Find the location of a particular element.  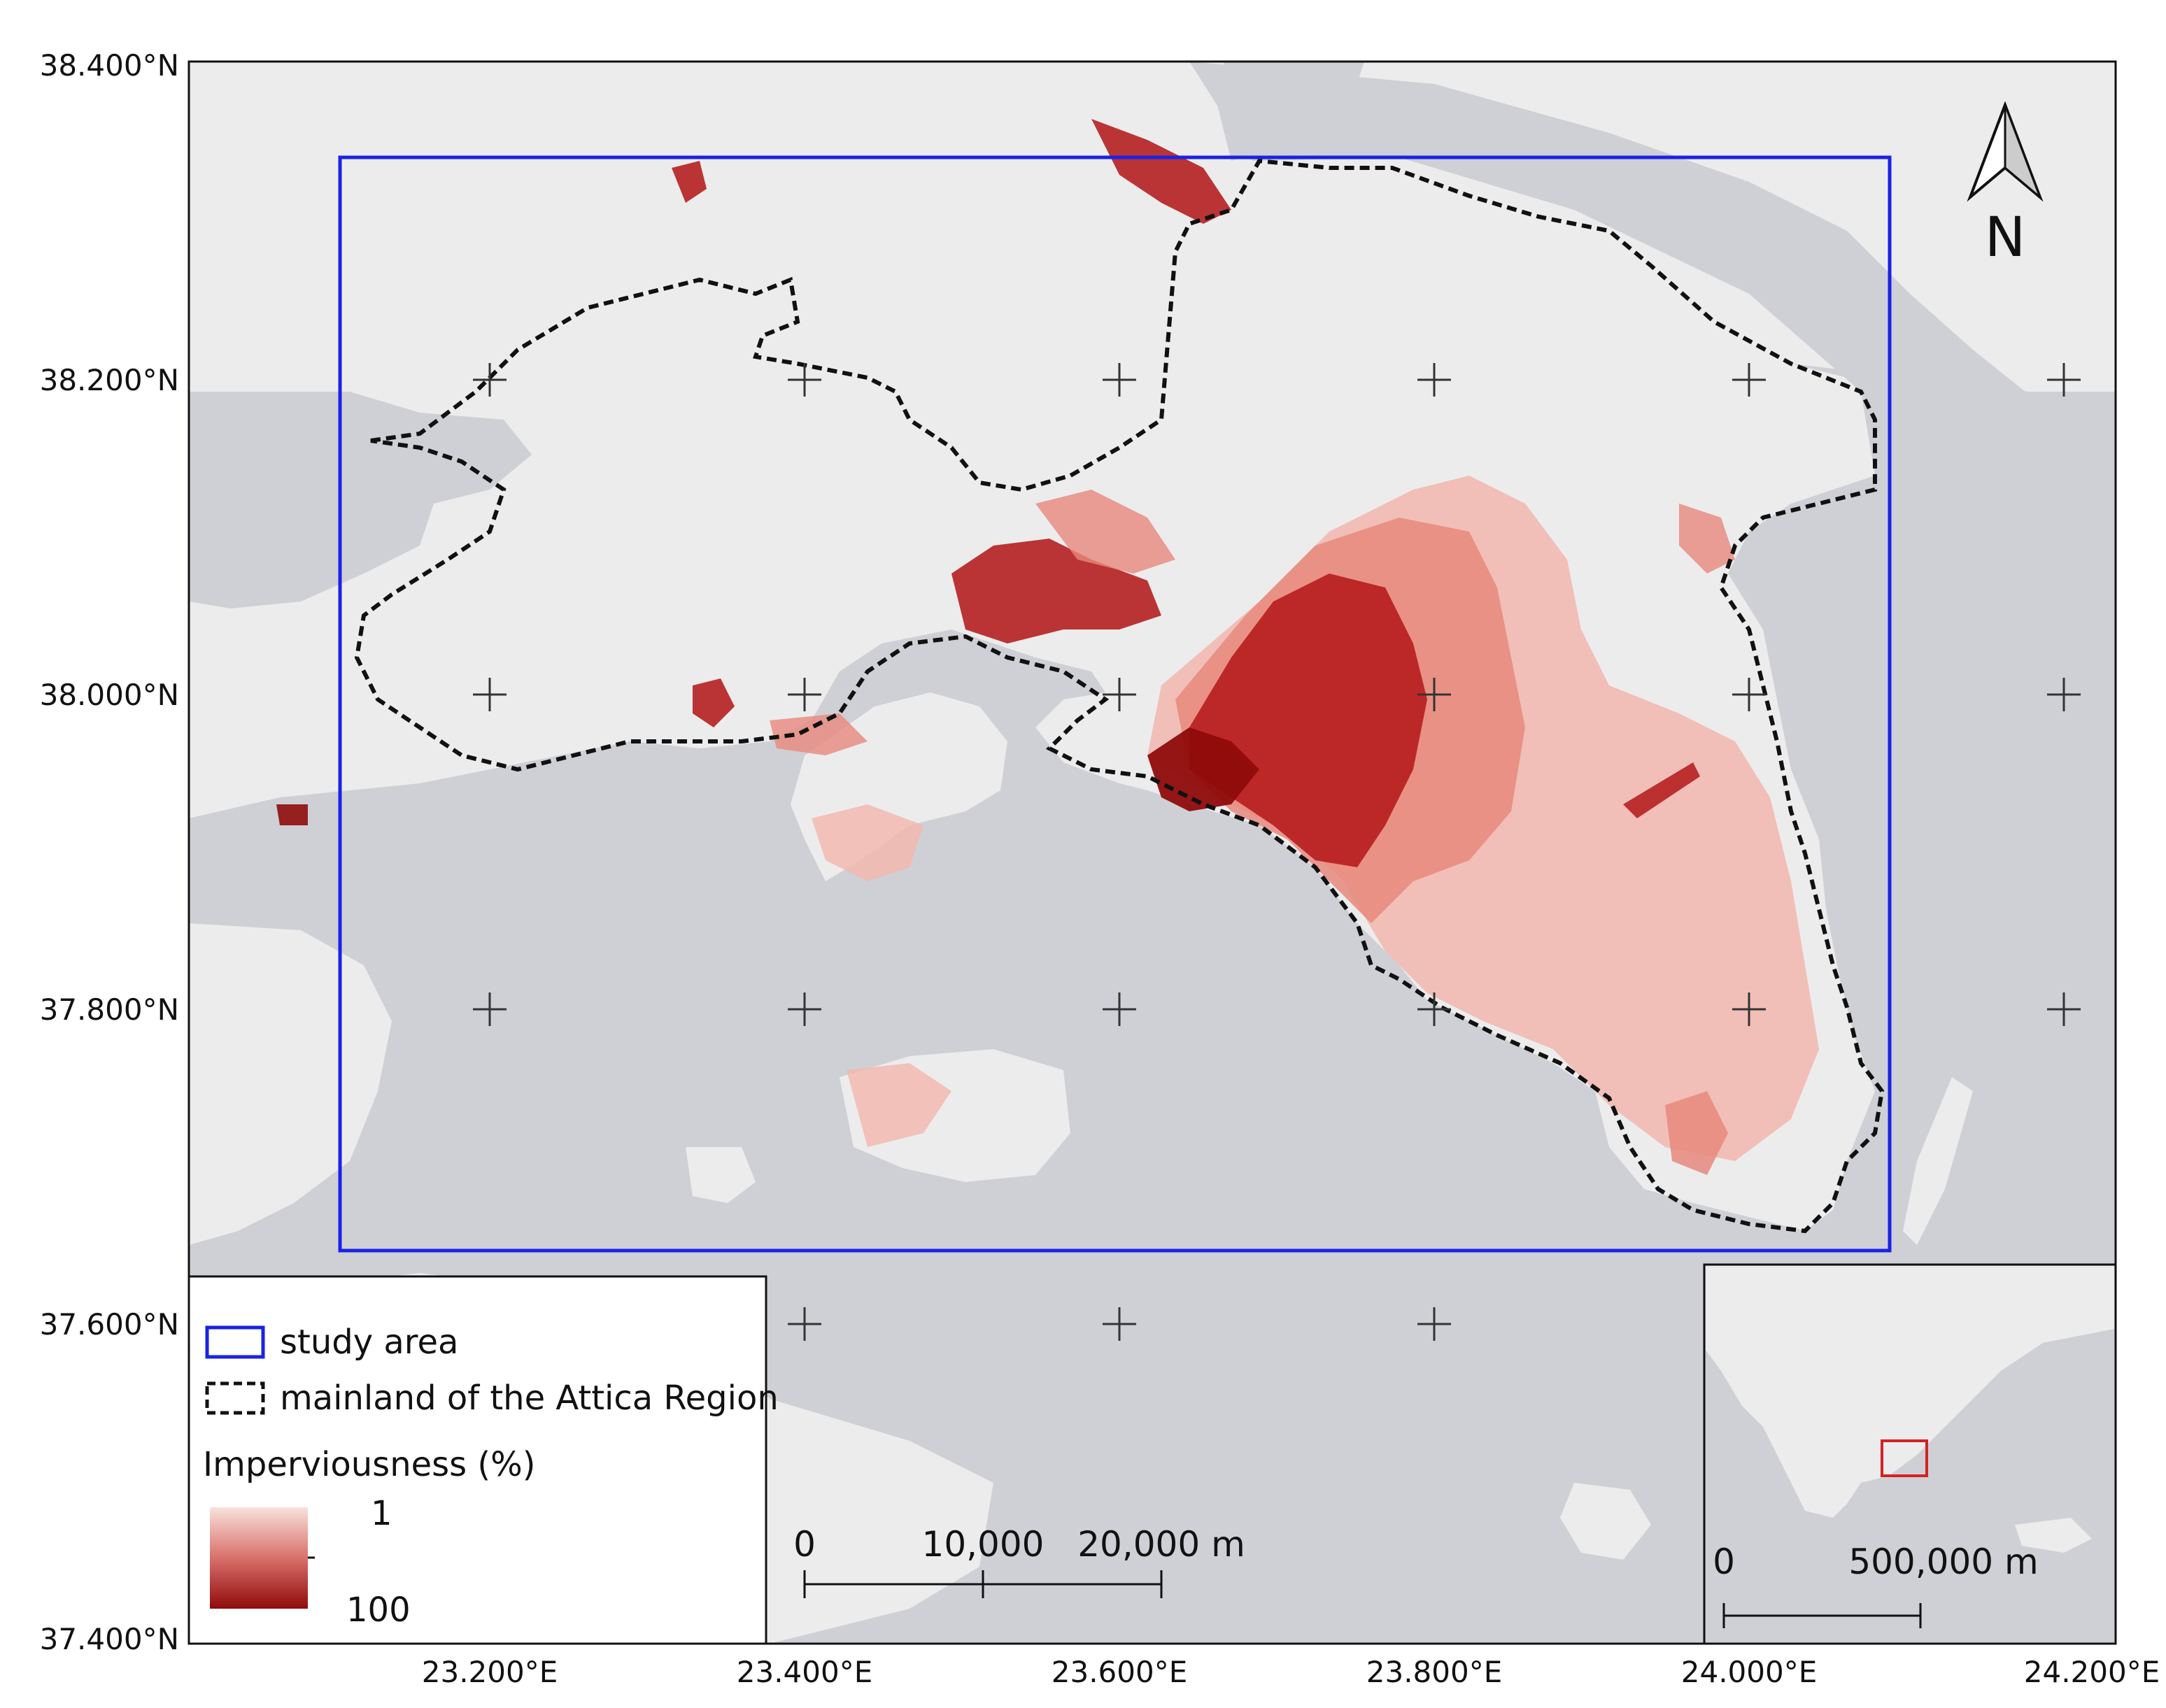

lat-label: 38.200°N is located at coordinates (109, 380).